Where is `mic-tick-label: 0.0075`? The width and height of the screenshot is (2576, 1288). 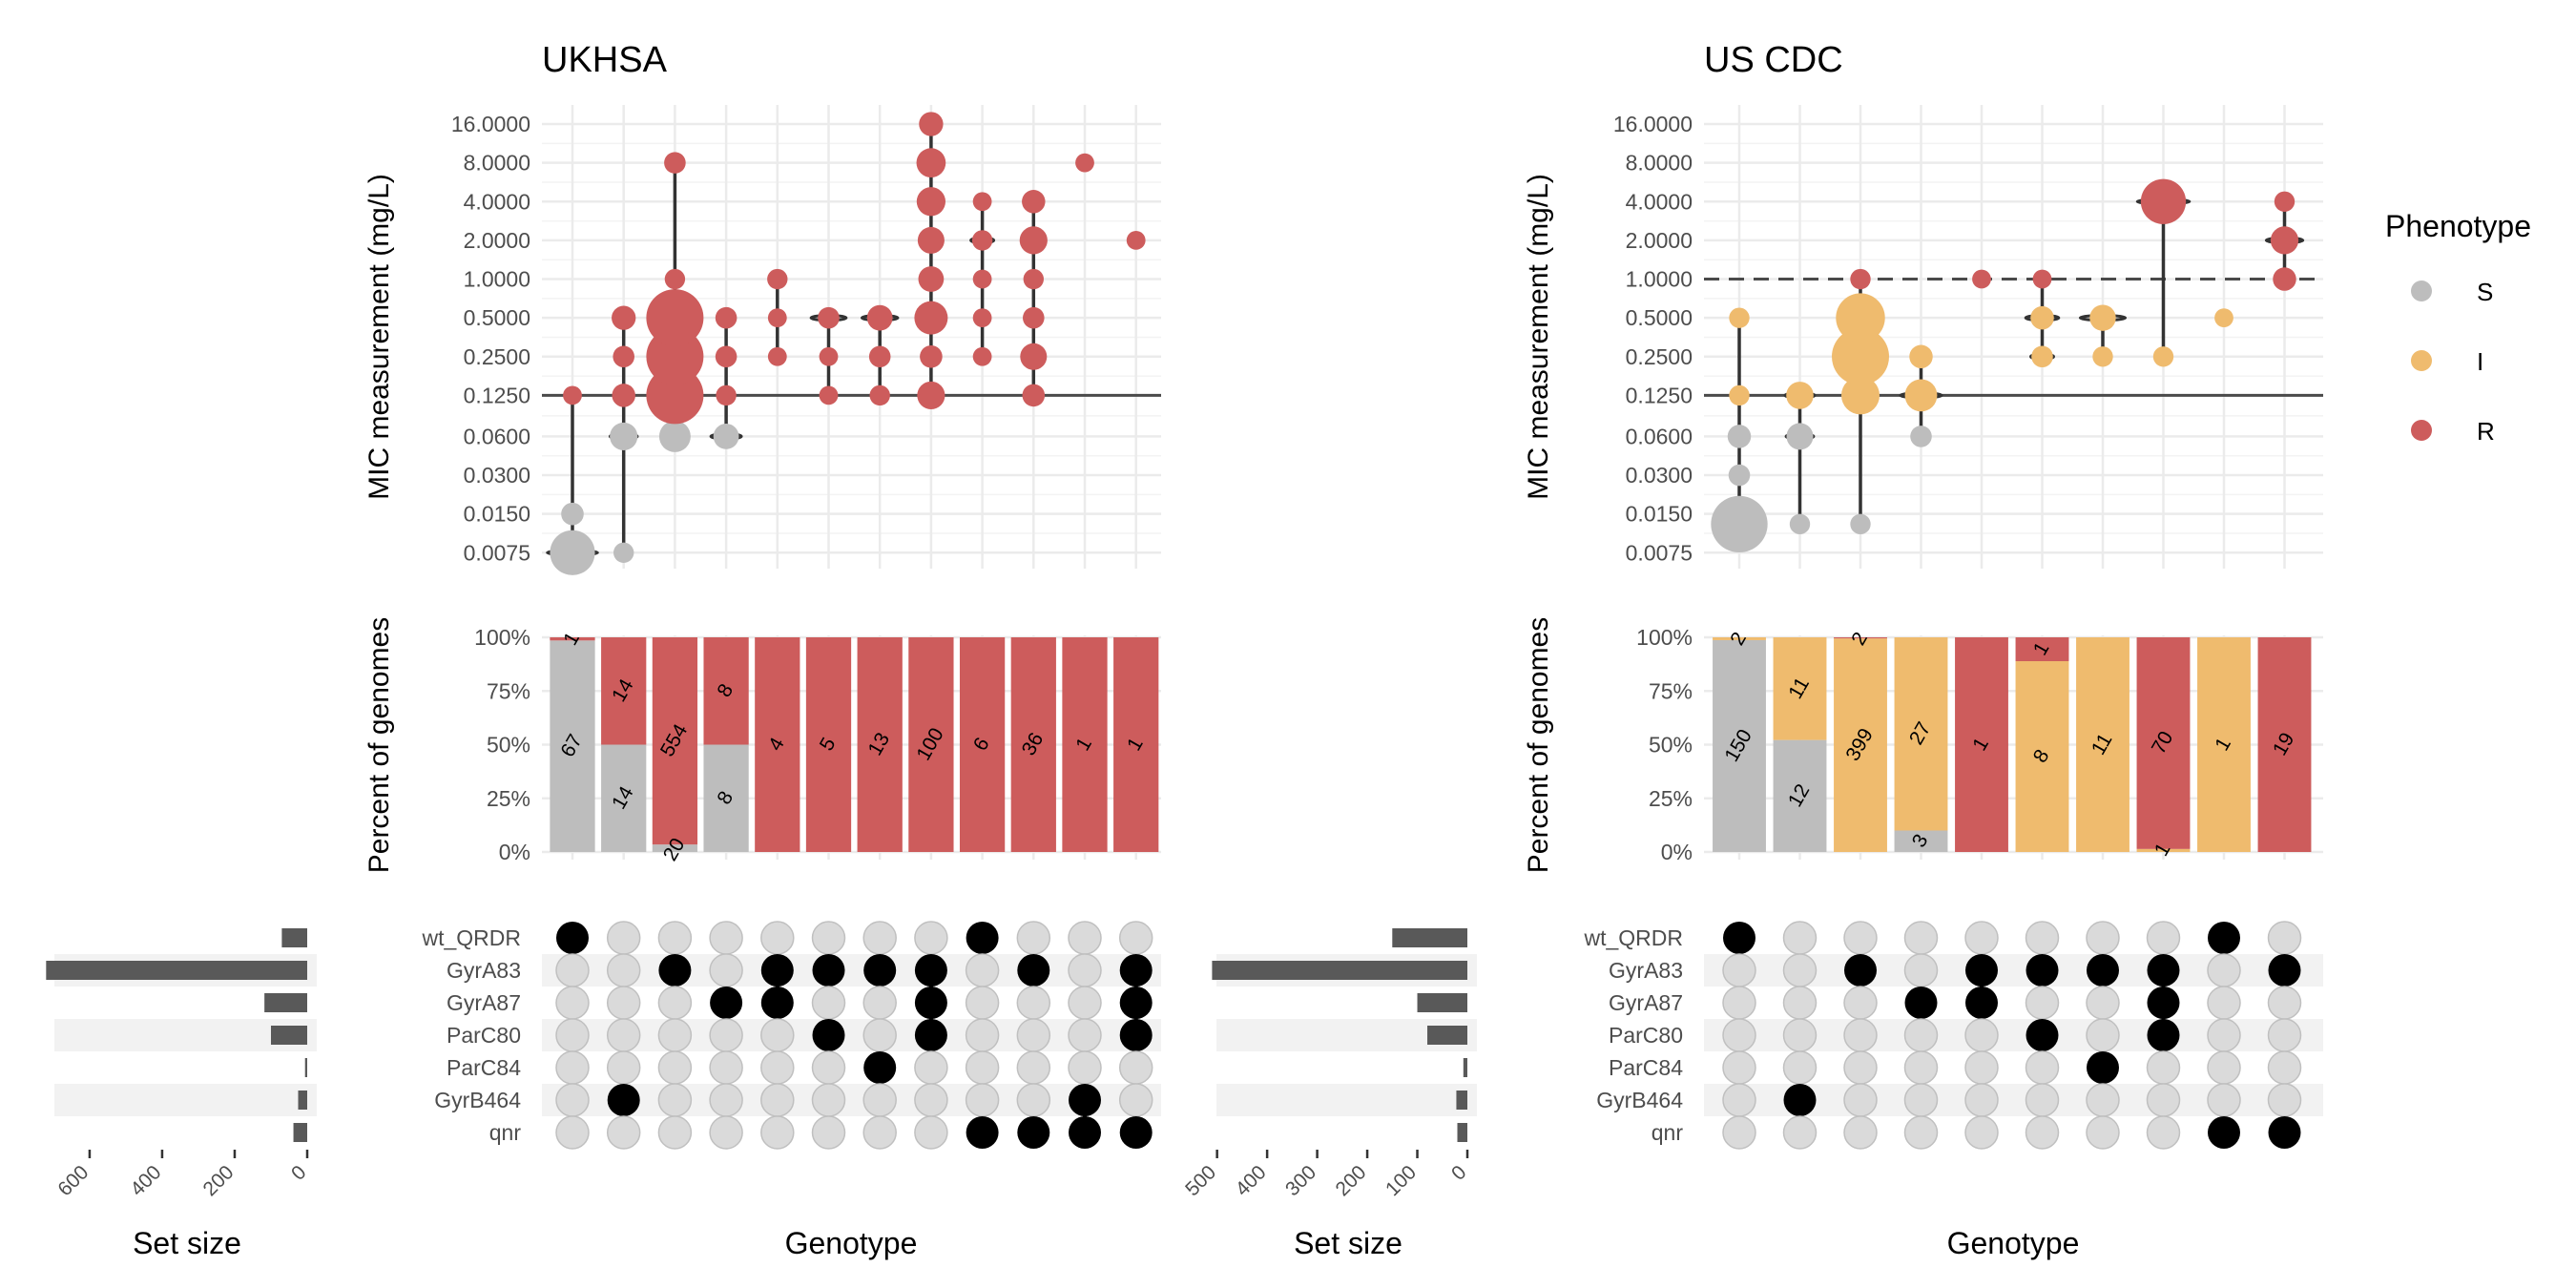 mic-tick-label: 0.0075 is located at coordinates (497, 552).